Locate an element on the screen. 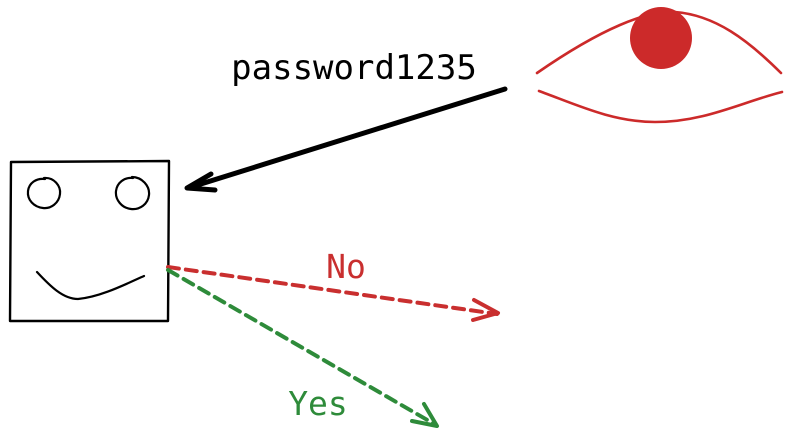 The height and width of the screenshot is (436, 793). password-arrow-shaft is located at coordinates (346, 138).